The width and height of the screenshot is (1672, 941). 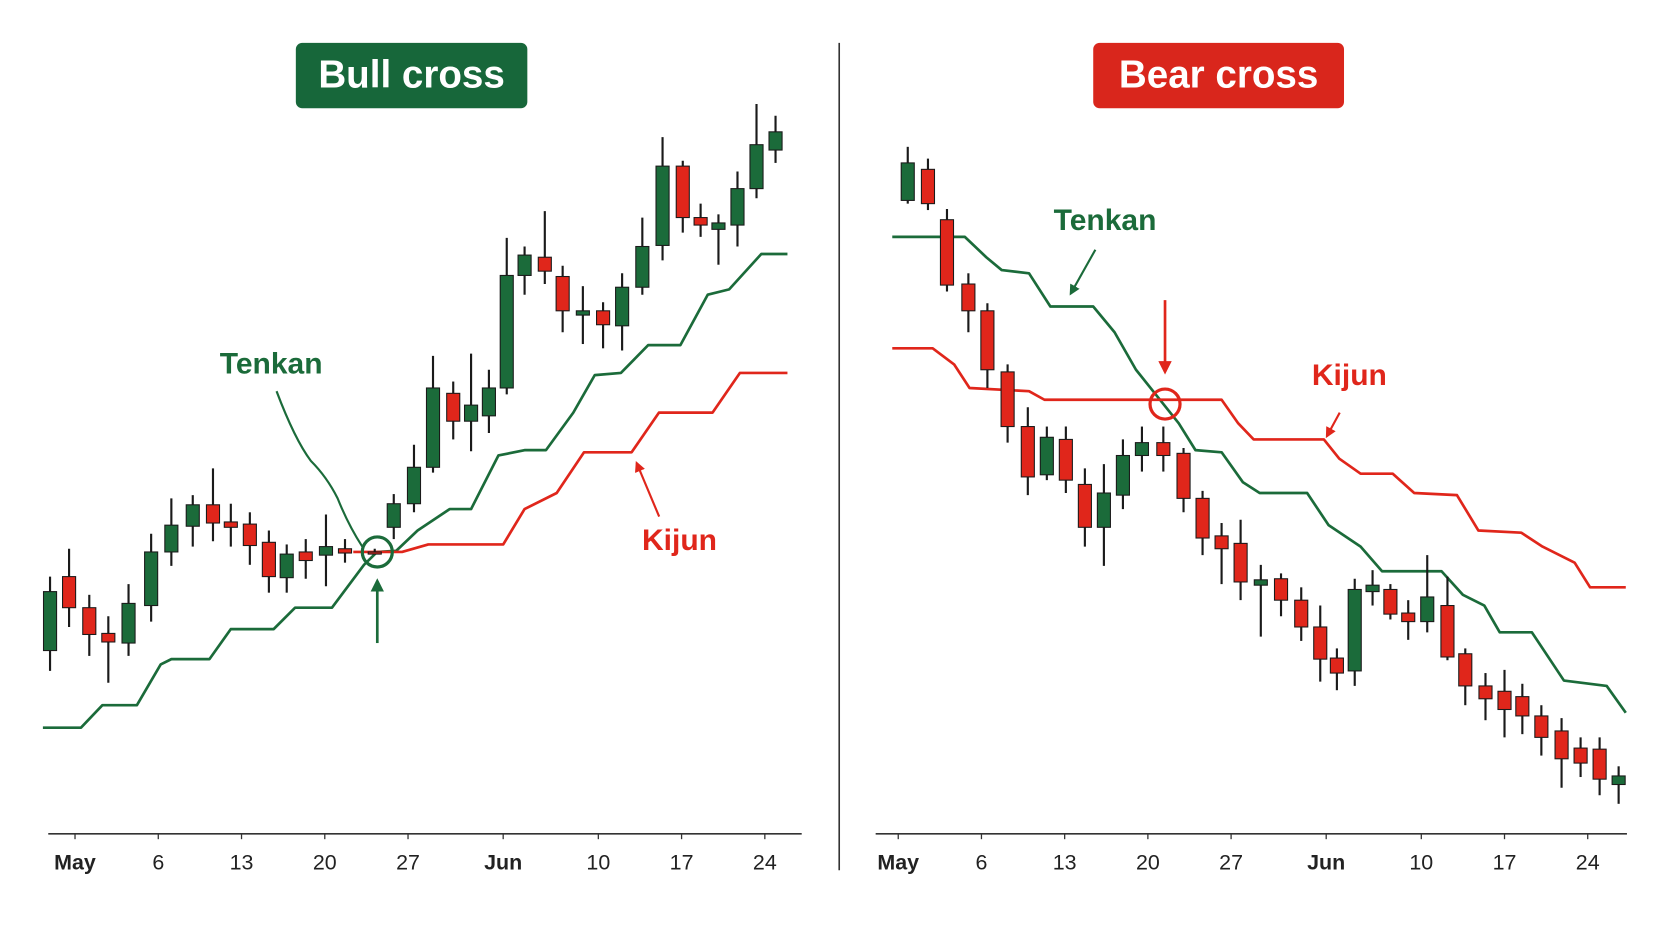 I want to click on chart-title: Bull cross, so click(x=411, y=74).